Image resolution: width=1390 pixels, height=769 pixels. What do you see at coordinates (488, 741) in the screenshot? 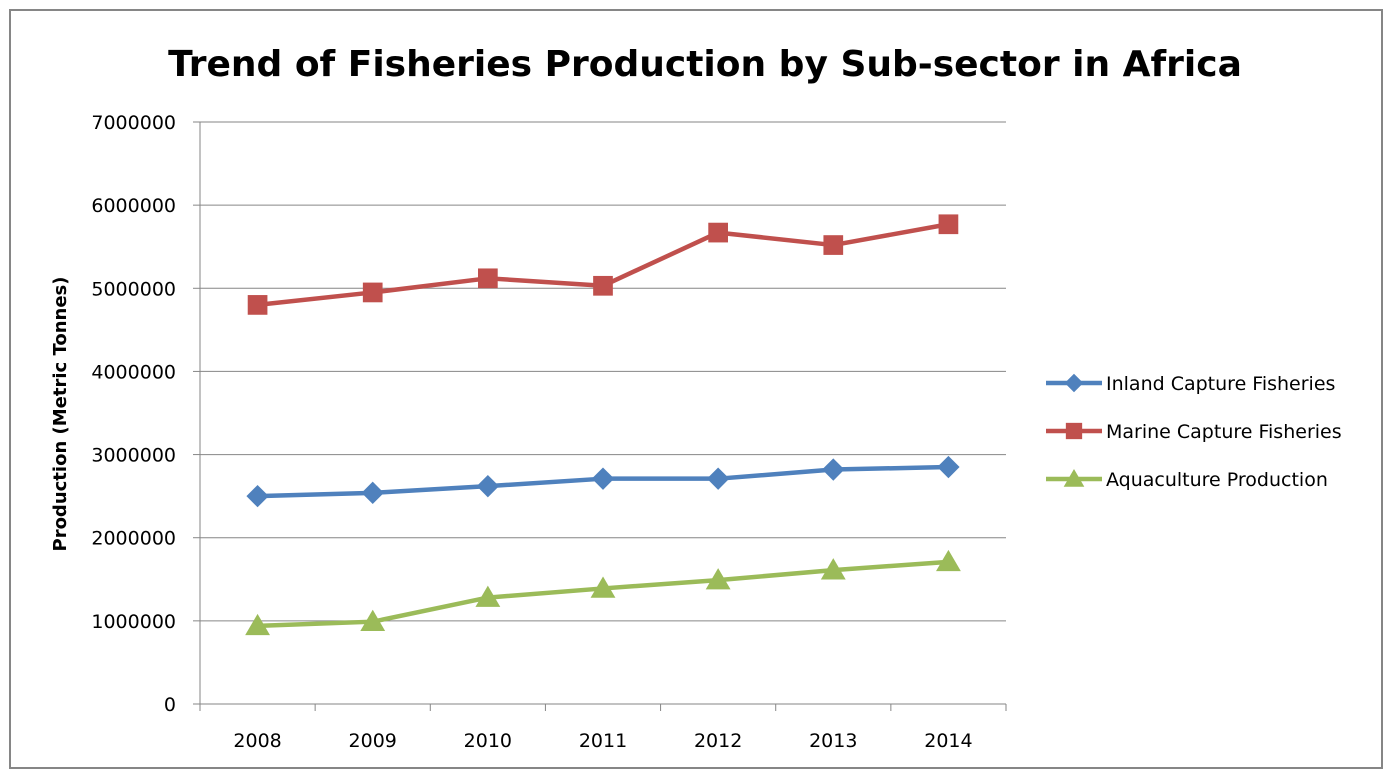
I see `x-tick-label: 2010` at bounding box center [488, 741].